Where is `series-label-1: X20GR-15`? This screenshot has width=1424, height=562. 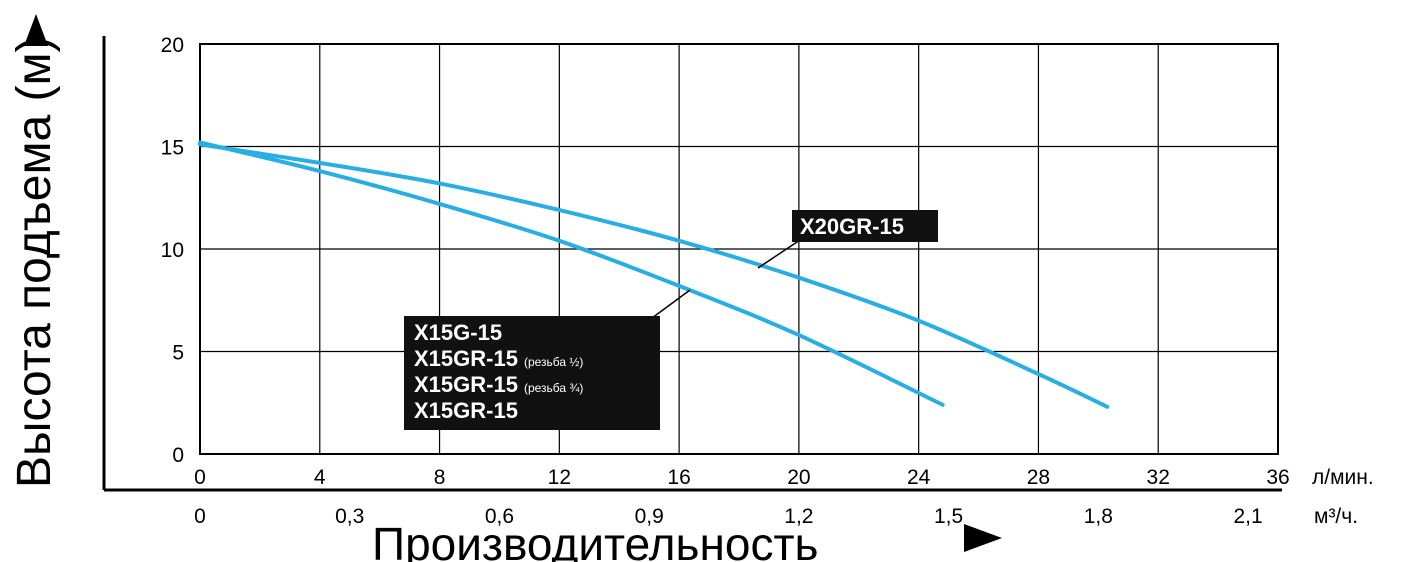
series-label-1: X20GR-15 is located at coordinates (865, 226).